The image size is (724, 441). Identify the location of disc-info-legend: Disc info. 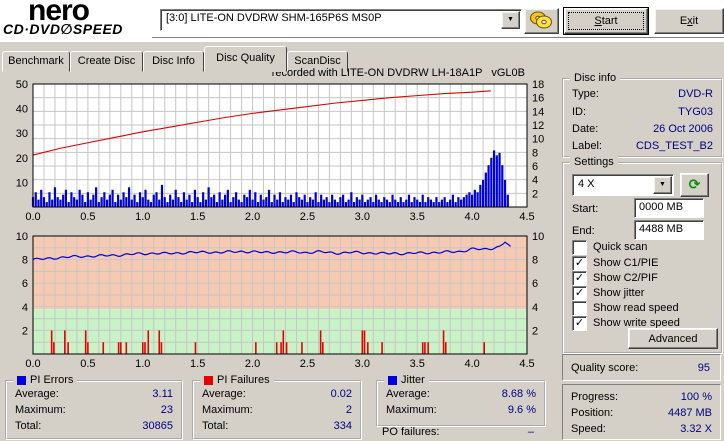
(595, 78).